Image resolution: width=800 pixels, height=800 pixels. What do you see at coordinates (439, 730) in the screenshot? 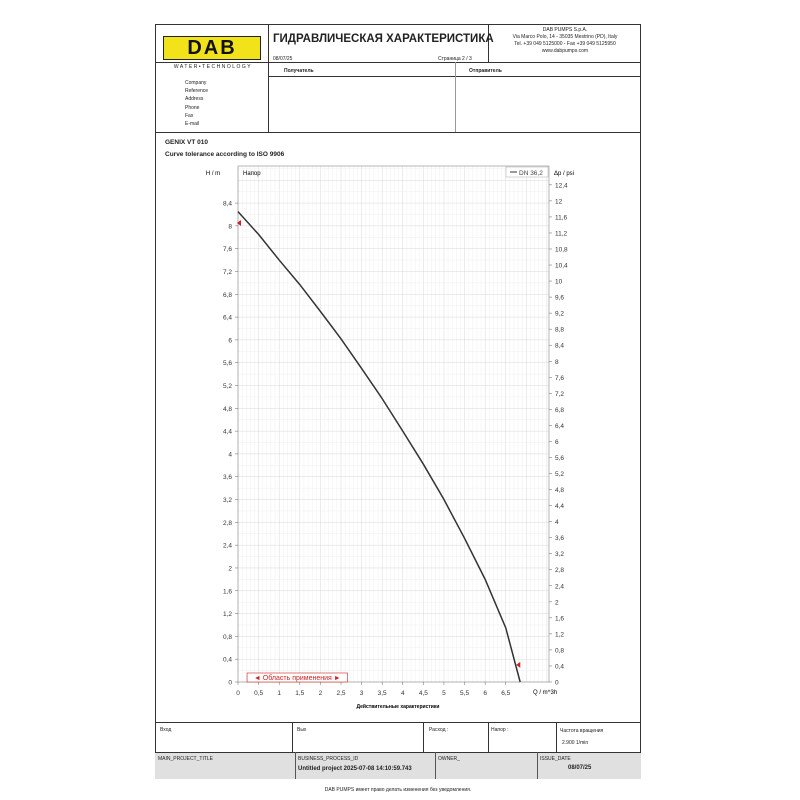
I see `flow-label: Расход :` at bounding box center [439, 730].